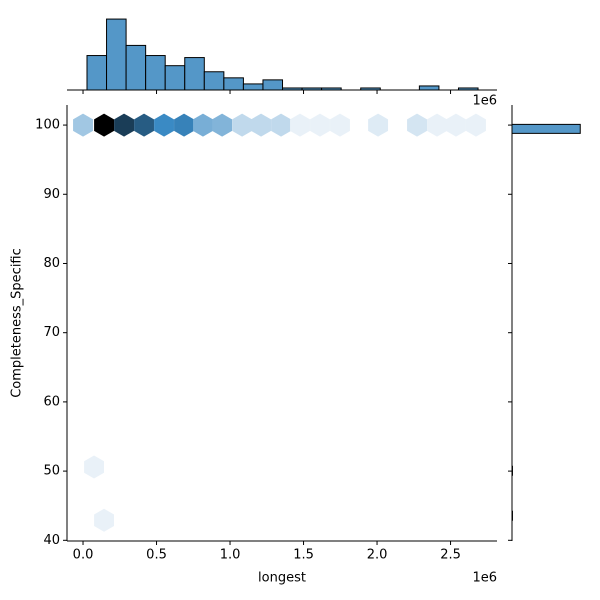  What do you see at coordinates (377, 555) in the screenshot?
I see `x-tick-label: 2.0` at bounding box center [377, 555].